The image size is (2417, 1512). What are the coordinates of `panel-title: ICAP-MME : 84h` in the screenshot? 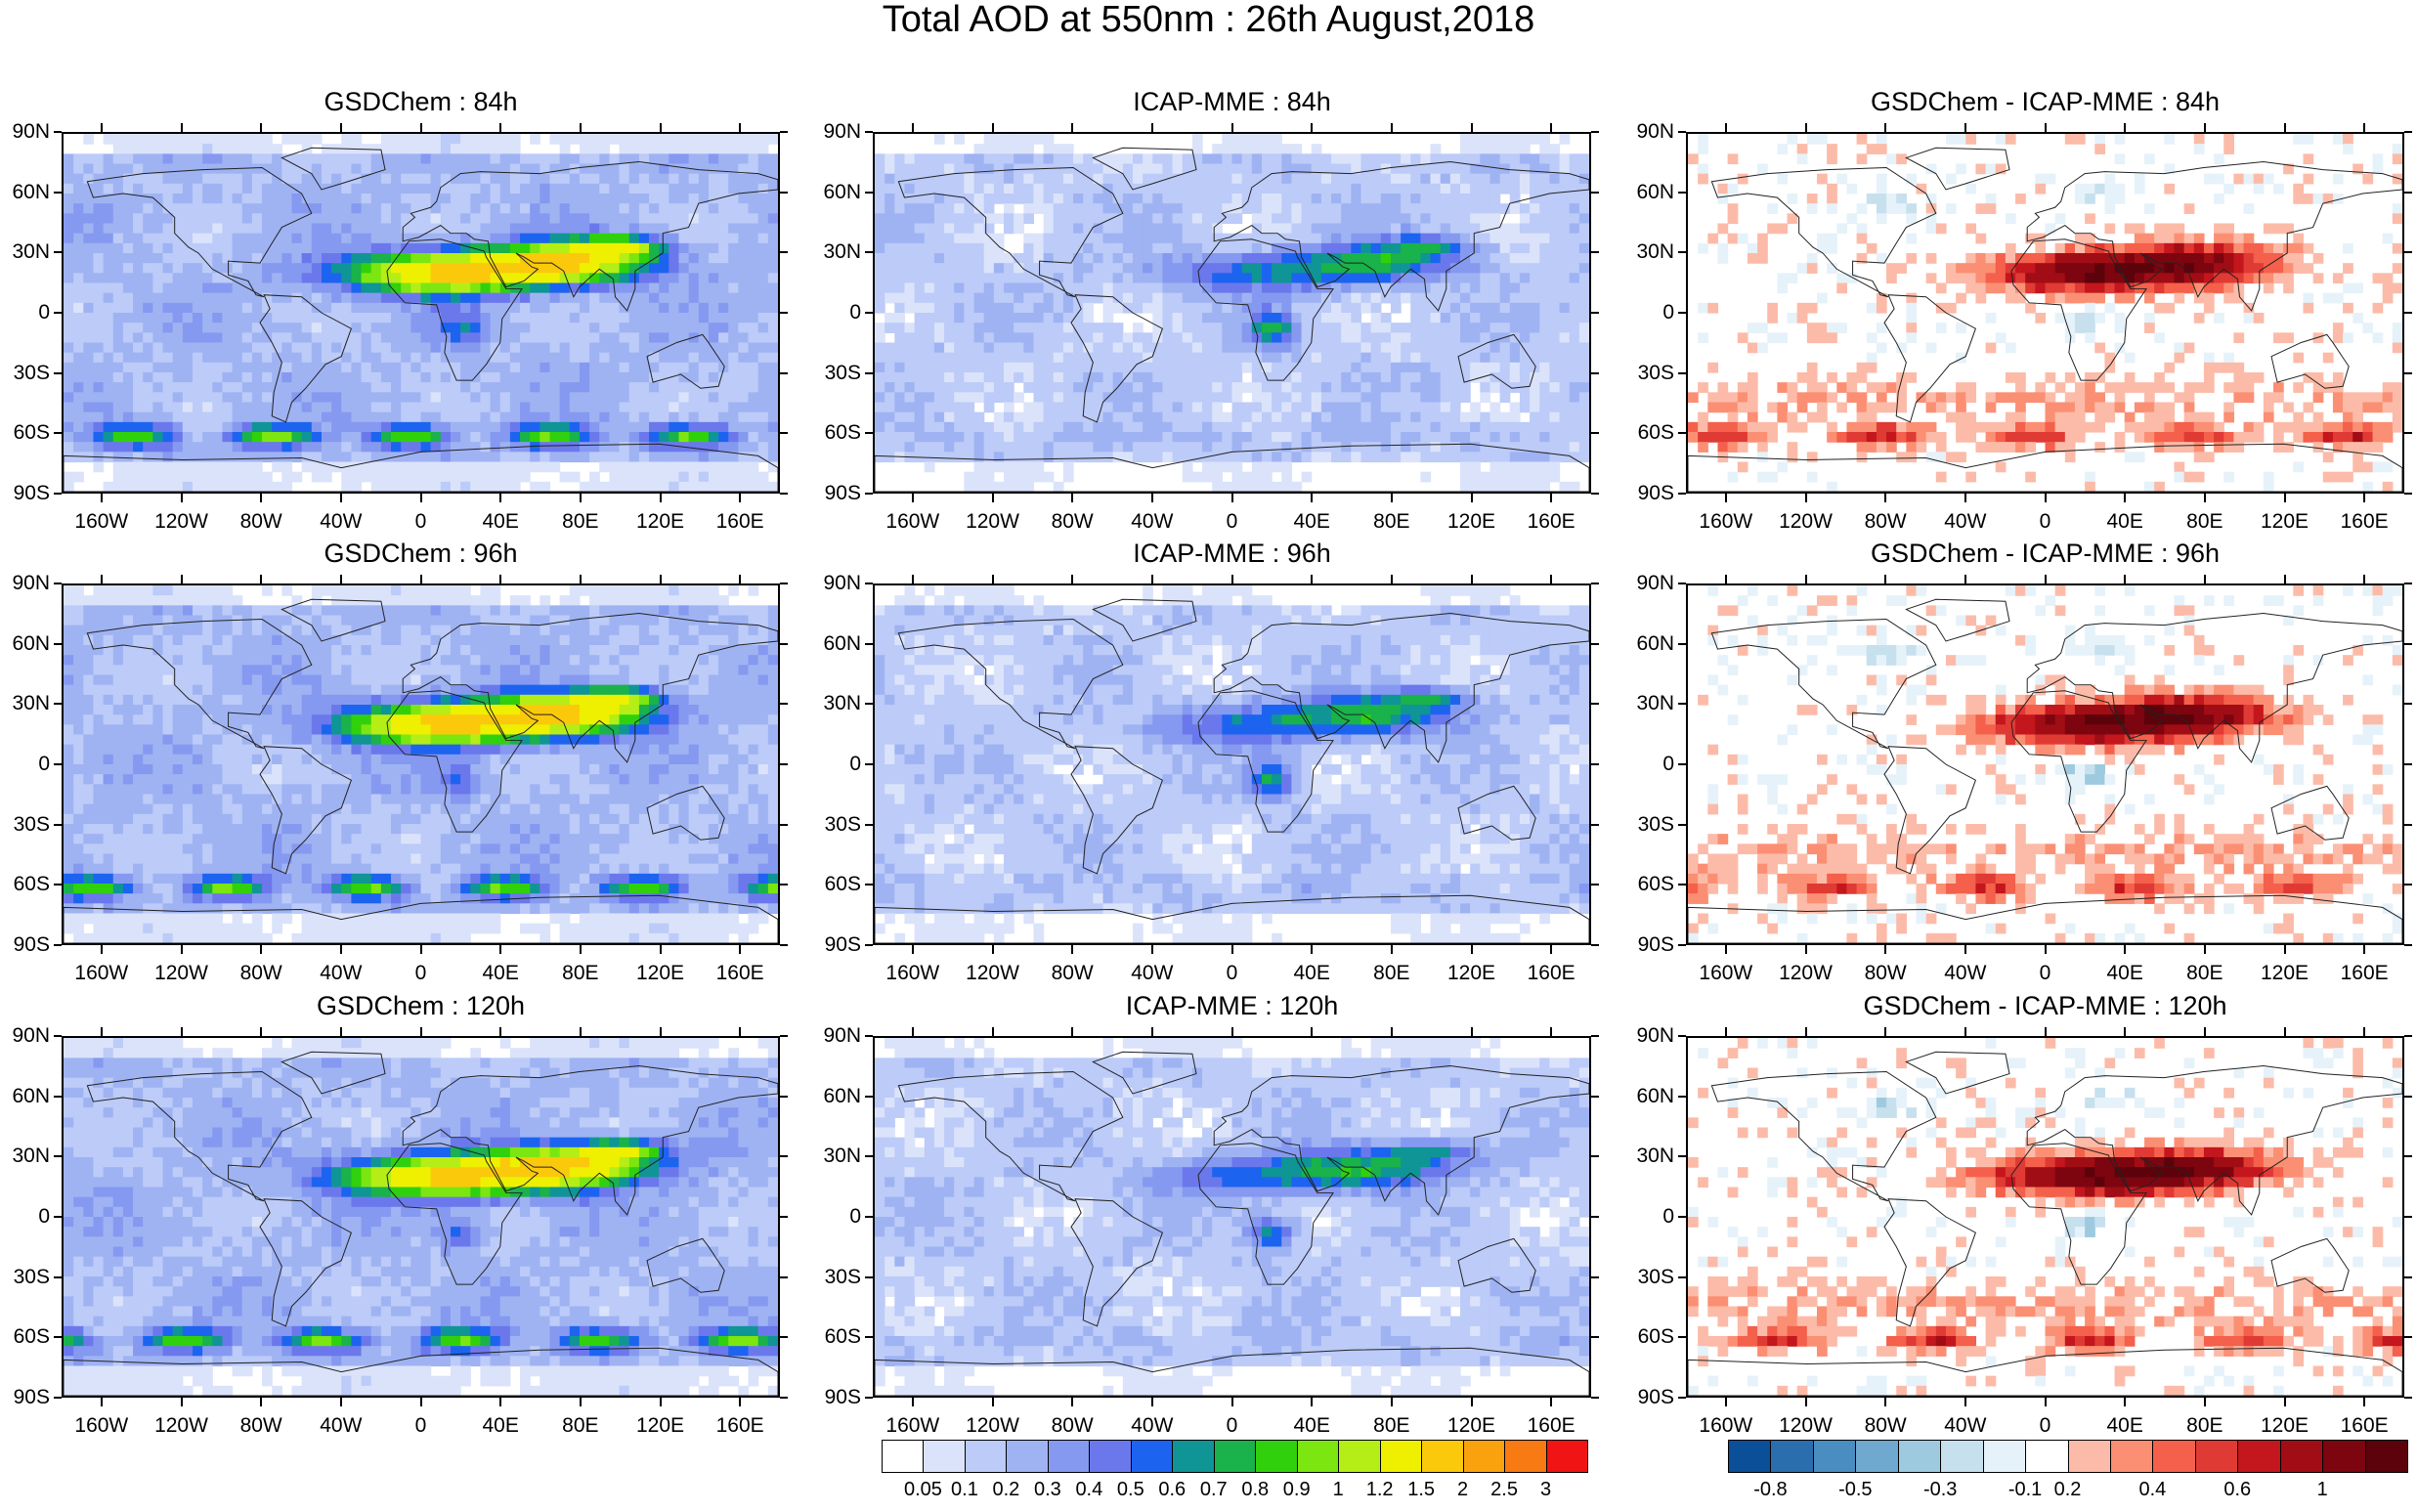 It's located at (1232, 101).